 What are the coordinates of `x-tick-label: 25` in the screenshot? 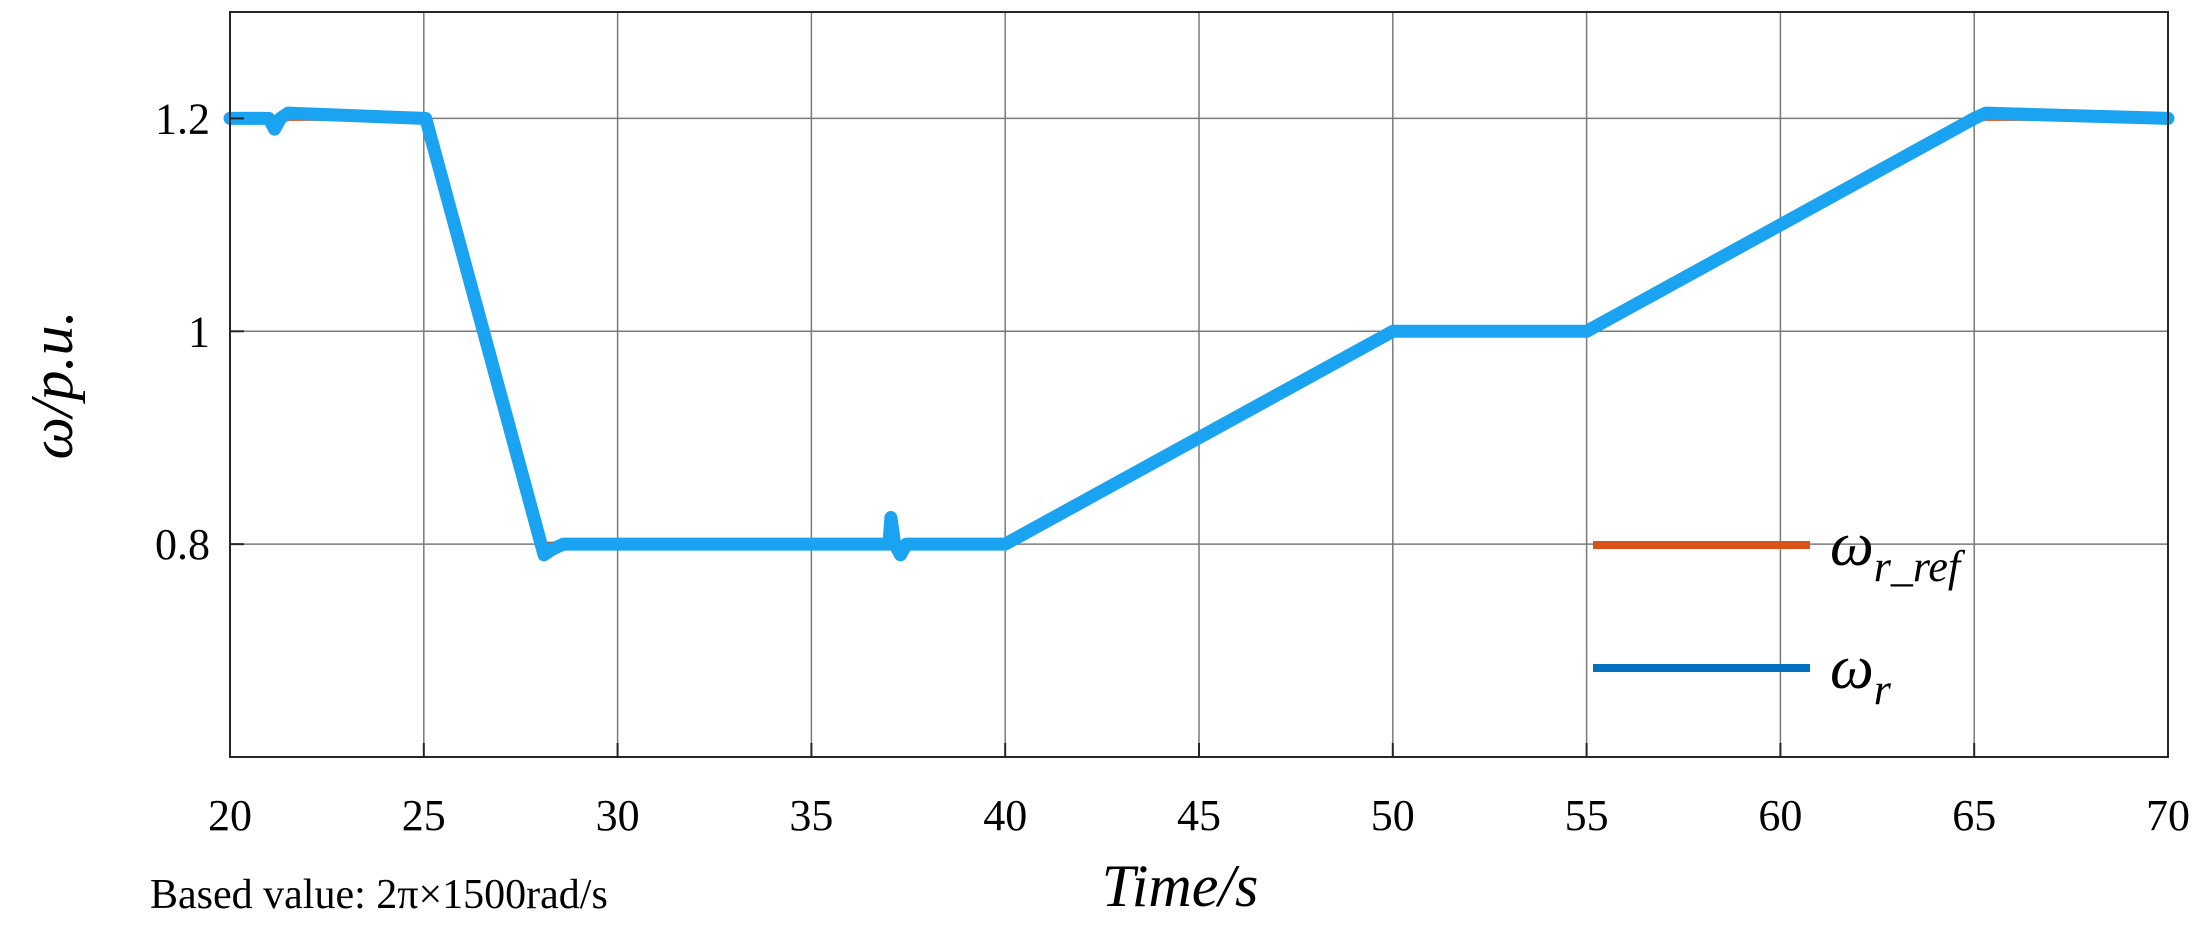 It's located at (424, 815).